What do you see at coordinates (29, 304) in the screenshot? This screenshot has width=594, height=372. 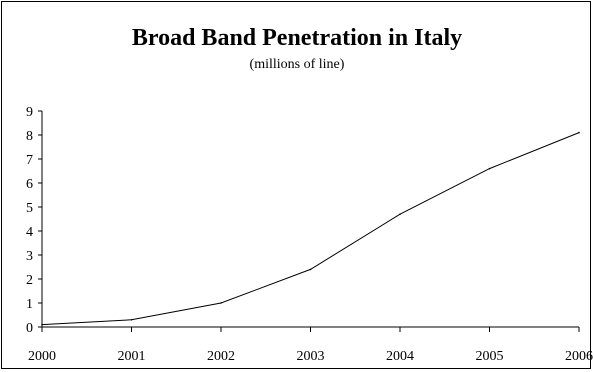 I see `y-tick-label: 1` at bounding box center [29, 304].